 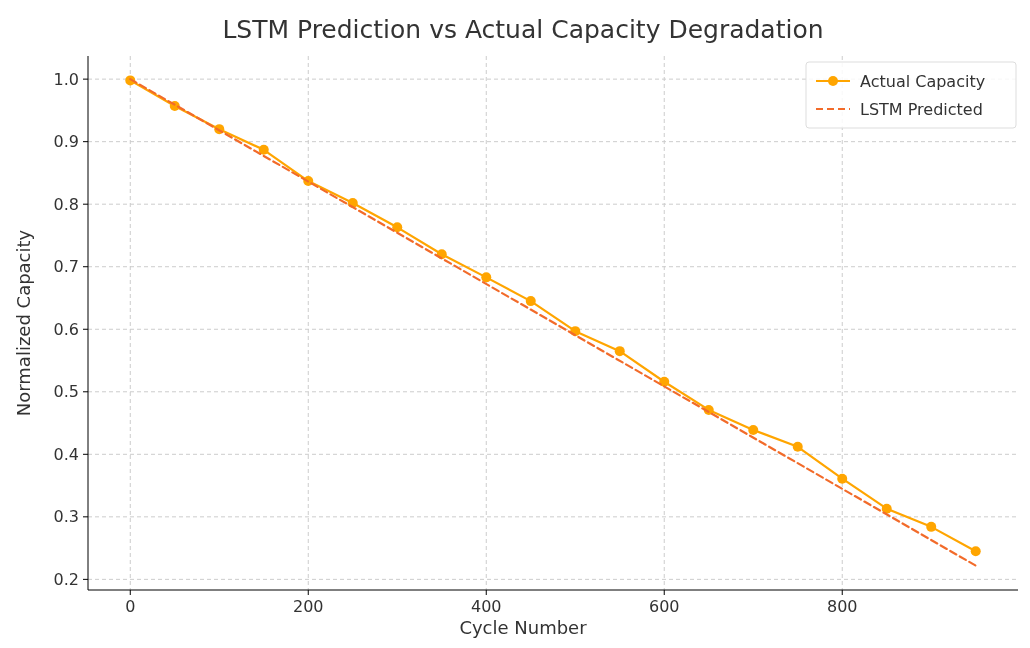 What do you see at coordinates (66, 392) in the screenshot?
I see `y-tick-label: 0.5` at bounding box center [66, 392].